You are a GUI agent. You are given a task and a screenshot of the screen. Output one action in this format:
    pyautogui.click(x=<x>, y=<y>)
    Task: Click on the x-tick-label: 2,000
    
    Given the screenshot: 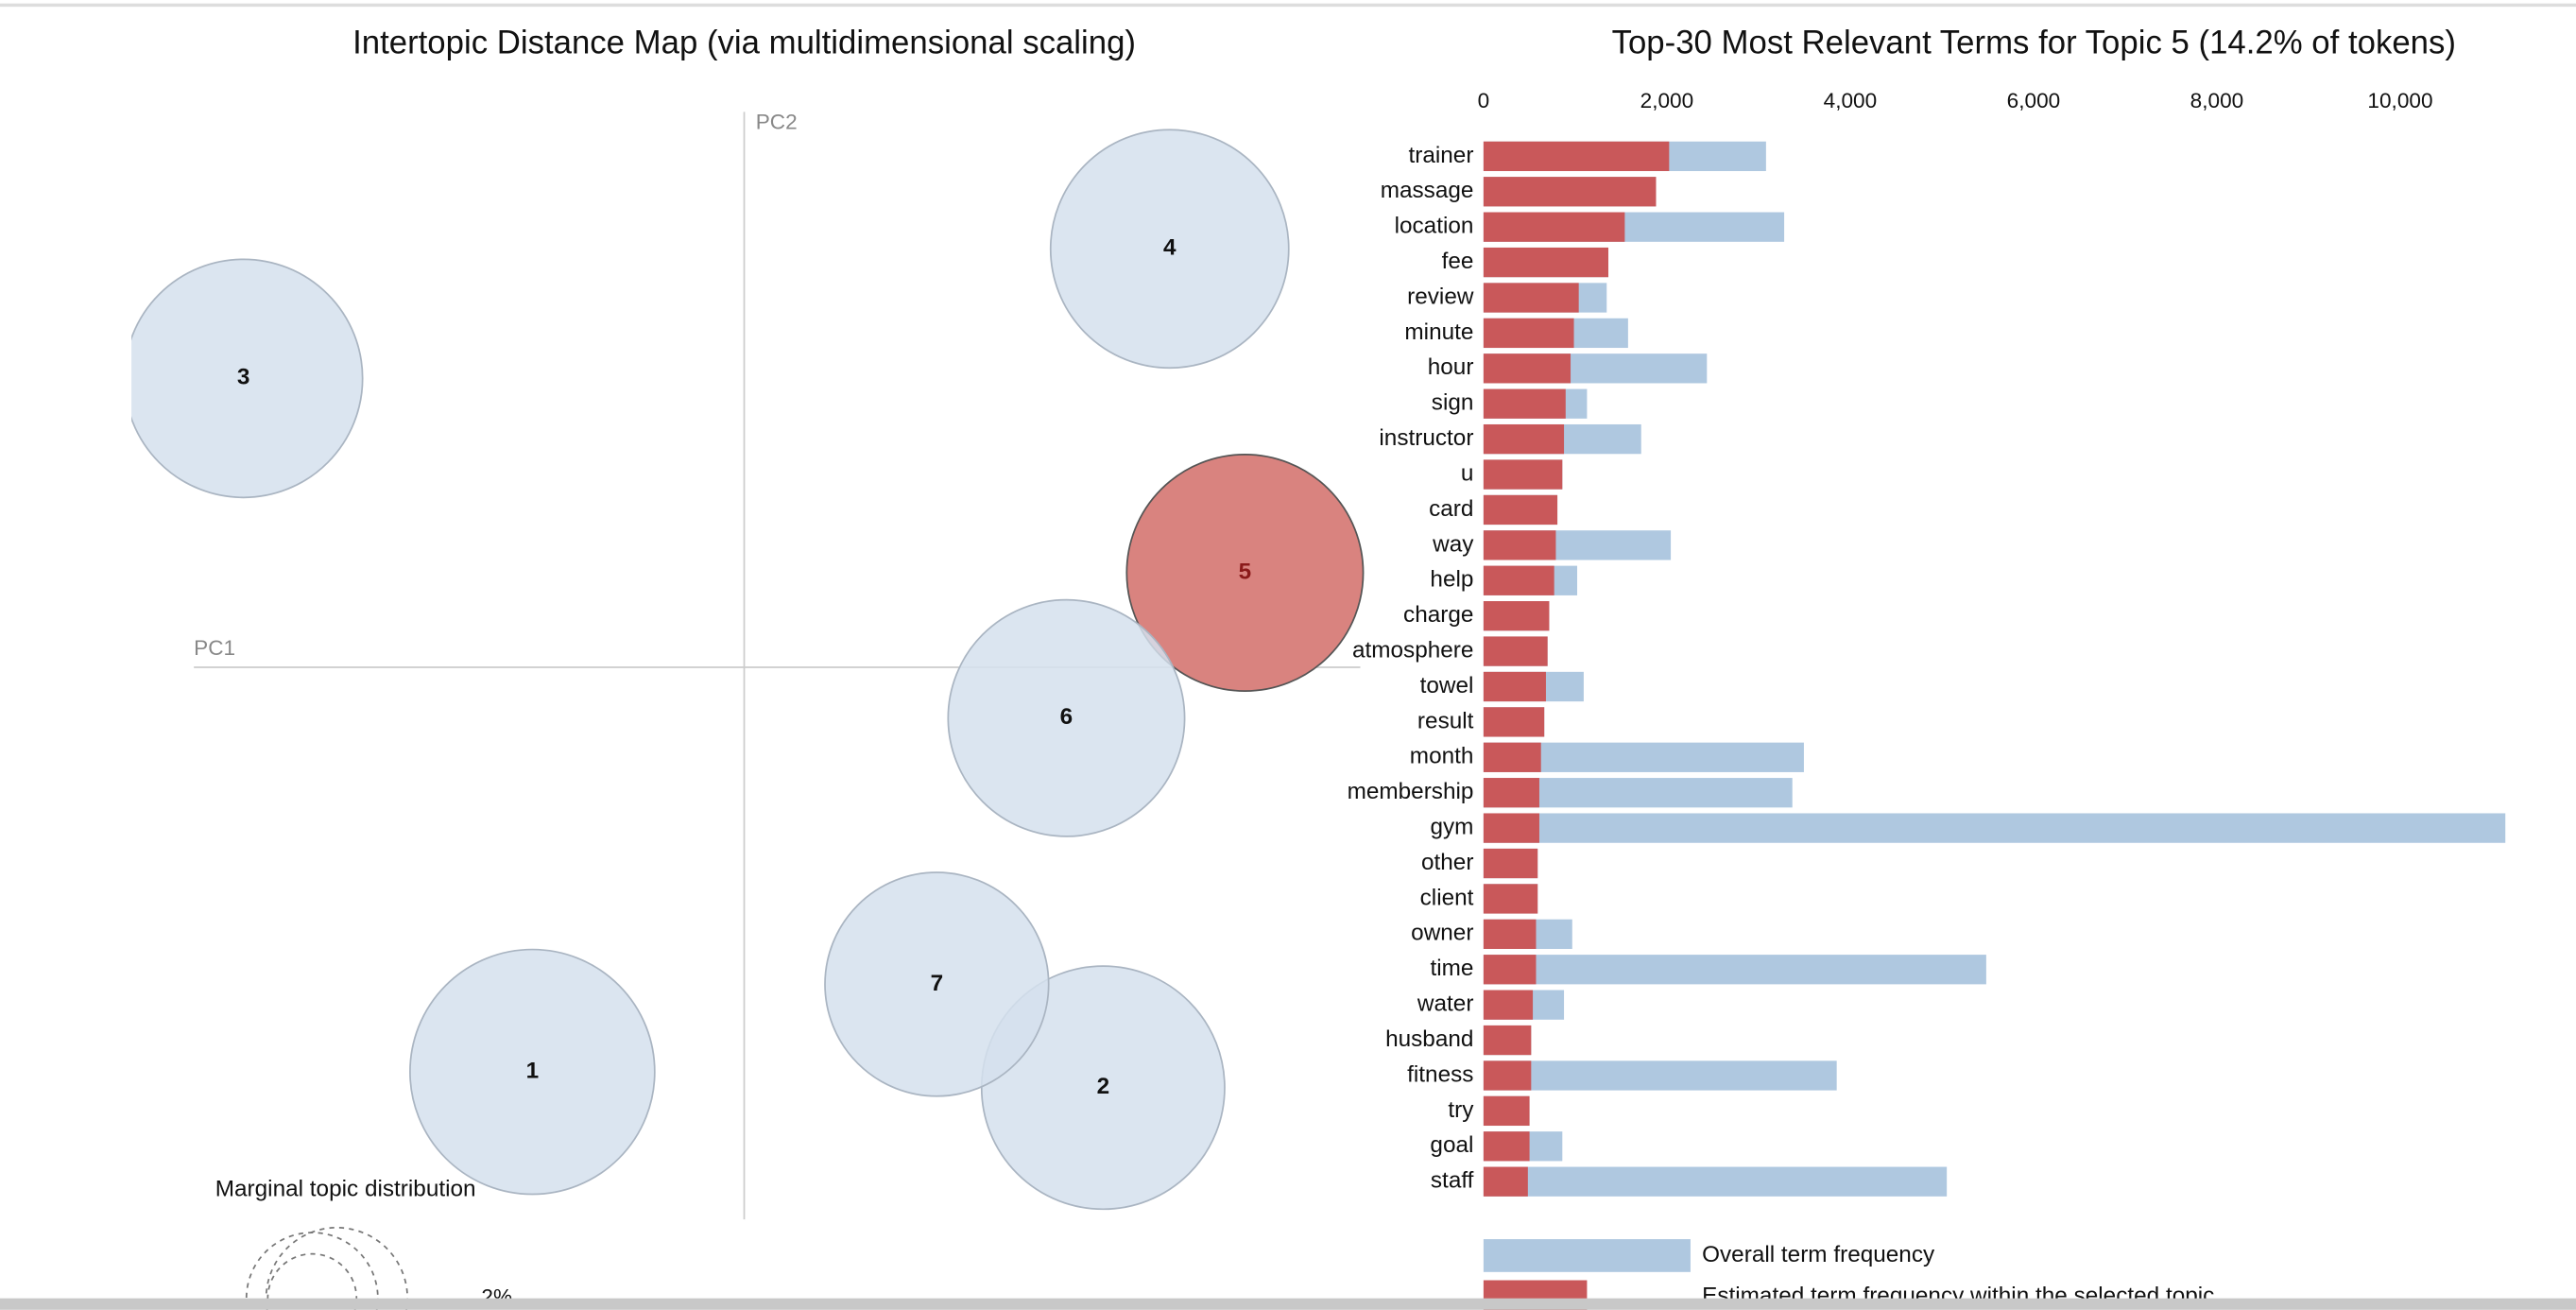 What is the action you would take?
    pyautogui.click(x=1667, y=100)
    